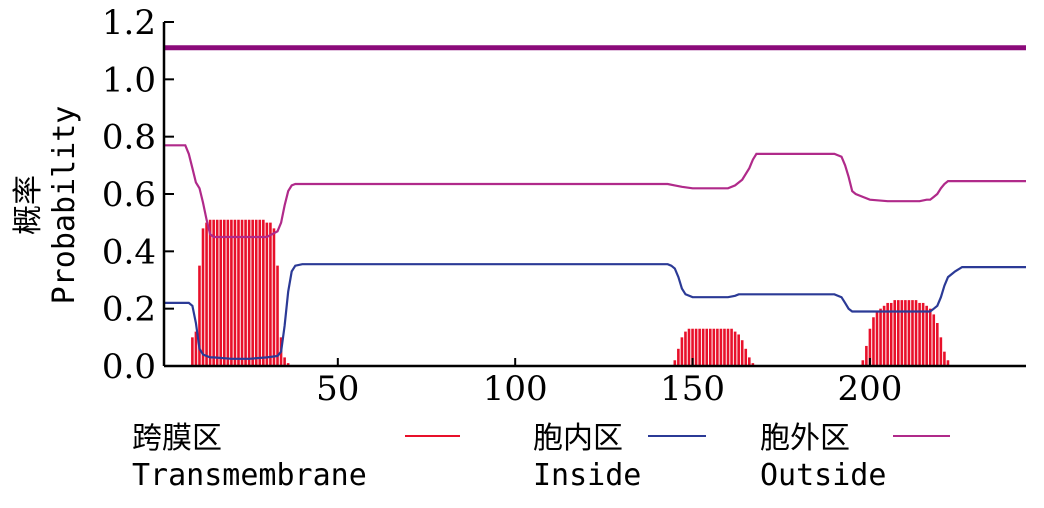 The height and width of the screenshot is (508, 1044). What do you see at coordinates (337, 389) in the screenshot?
I see `x-tick-label: 50` at bounding box center [337, 389].